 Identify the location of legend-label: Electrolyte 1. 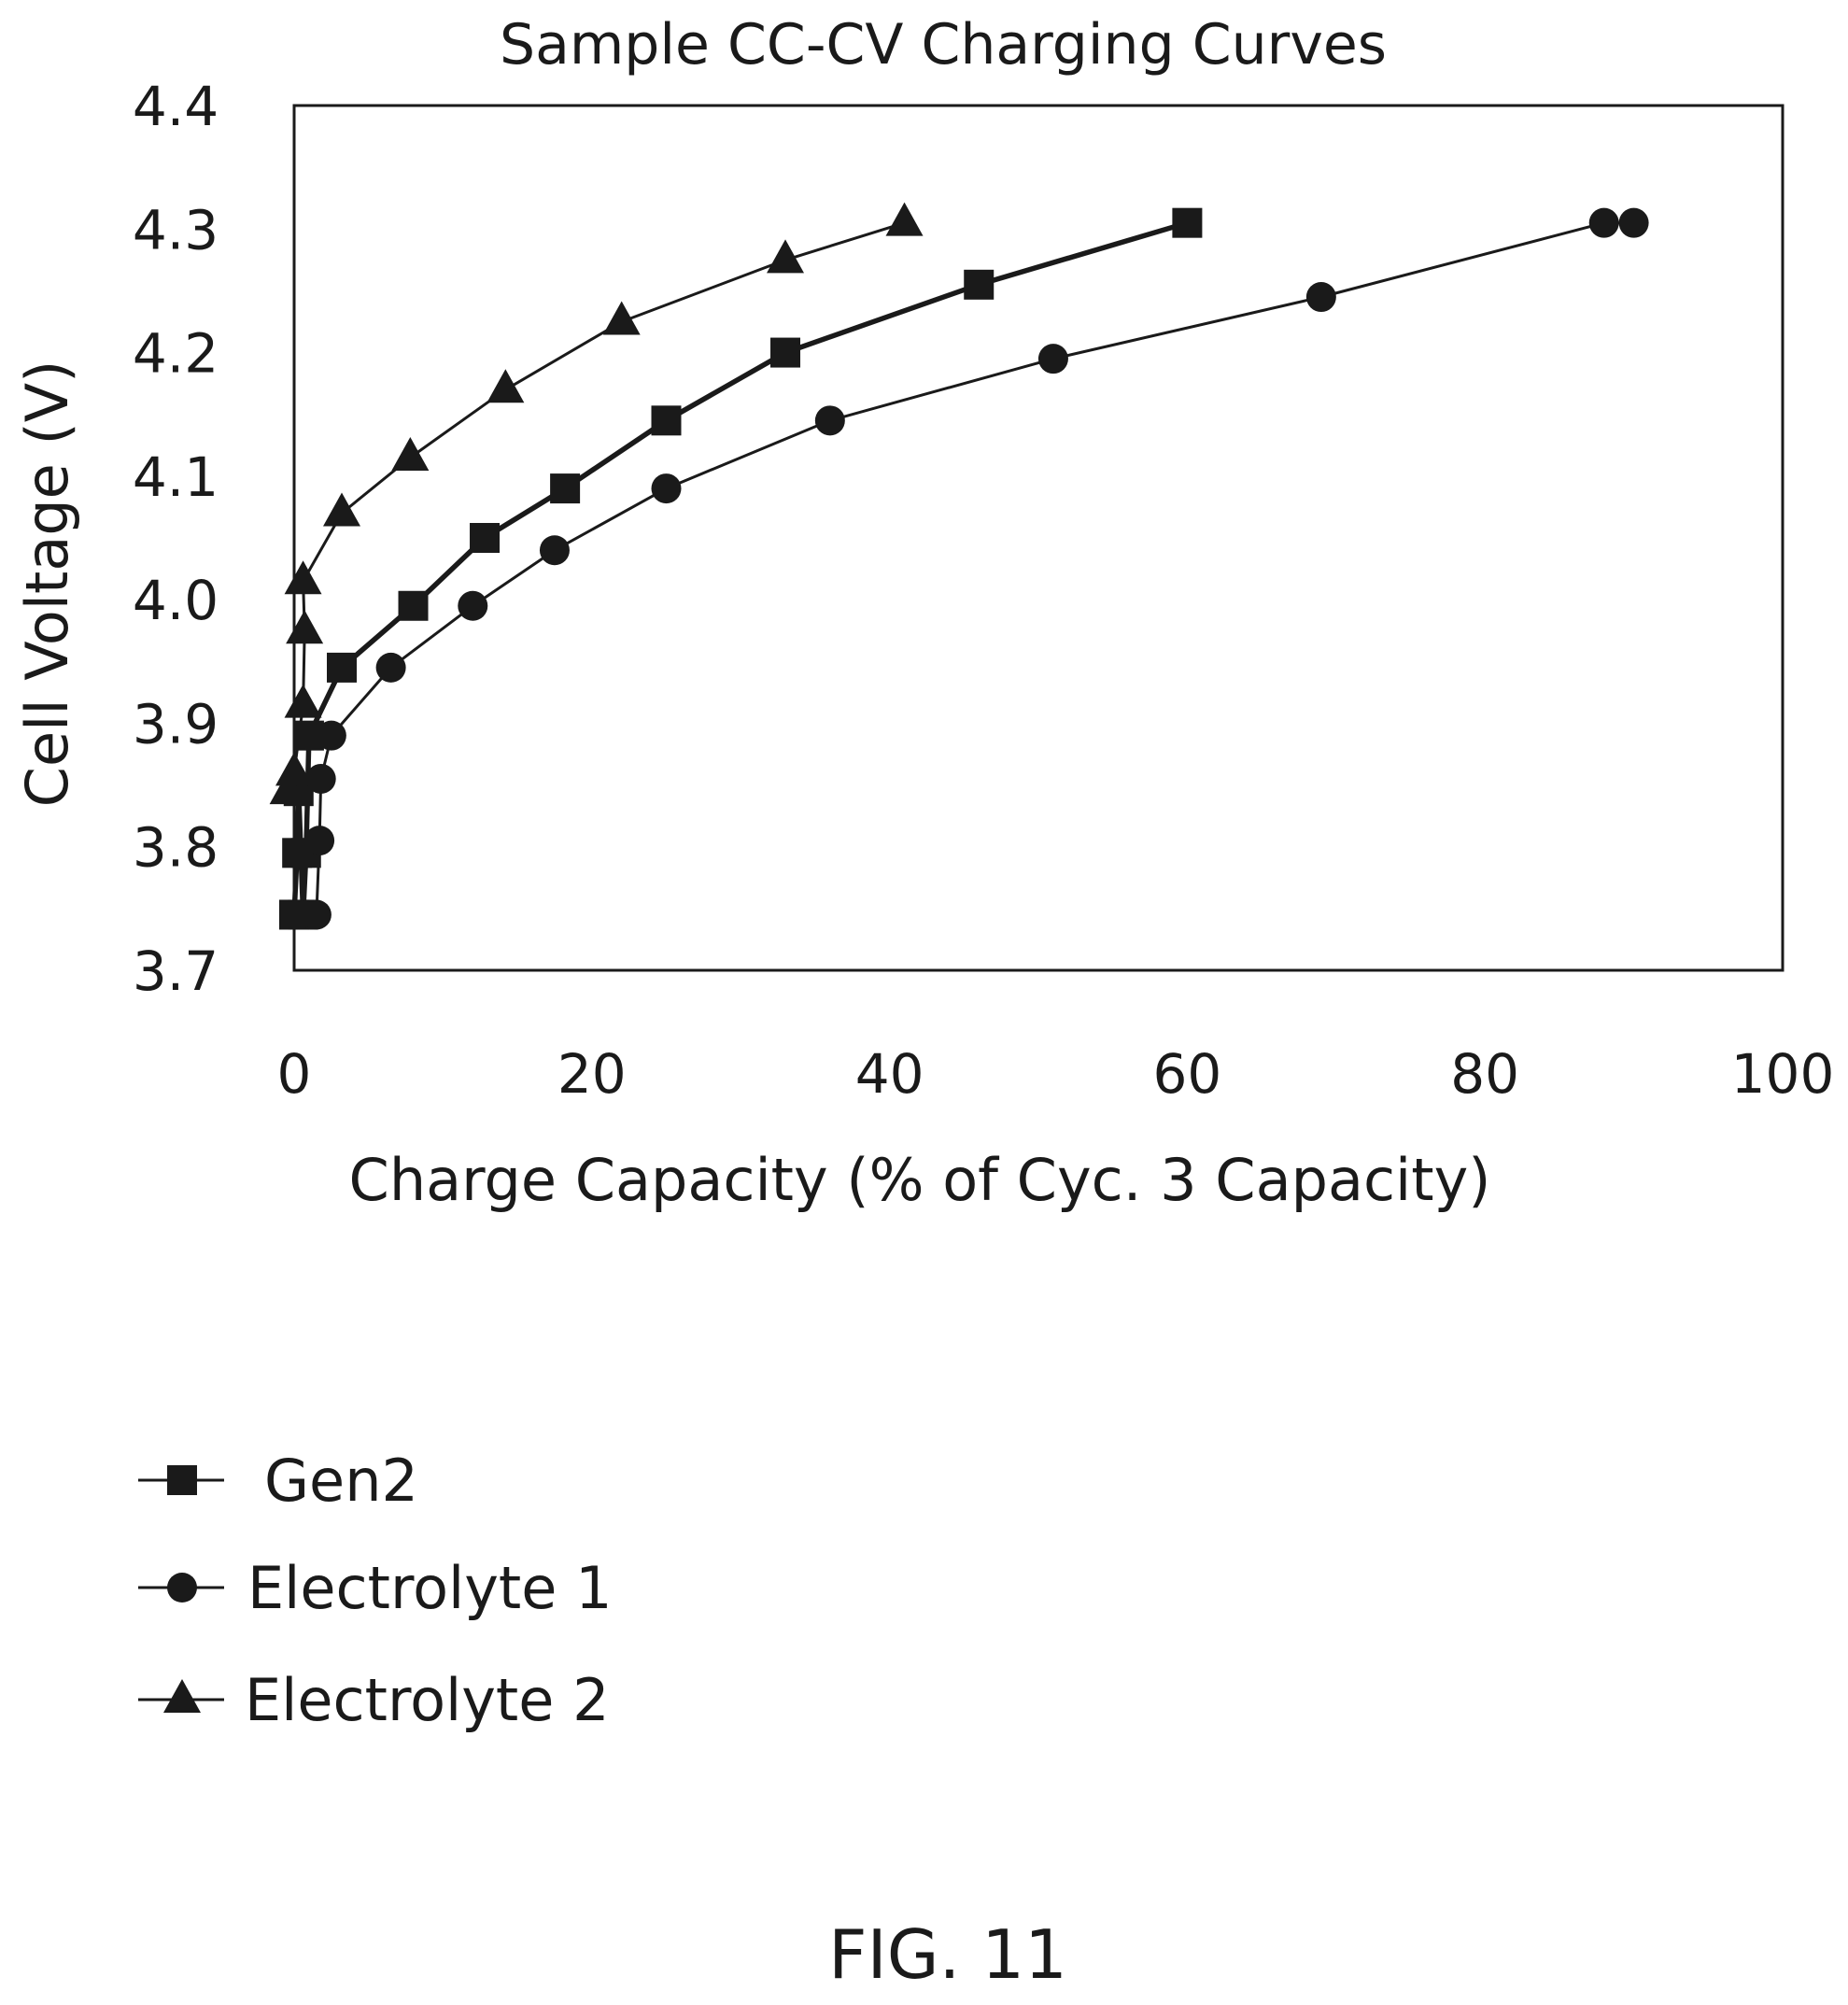
(430, 1588).